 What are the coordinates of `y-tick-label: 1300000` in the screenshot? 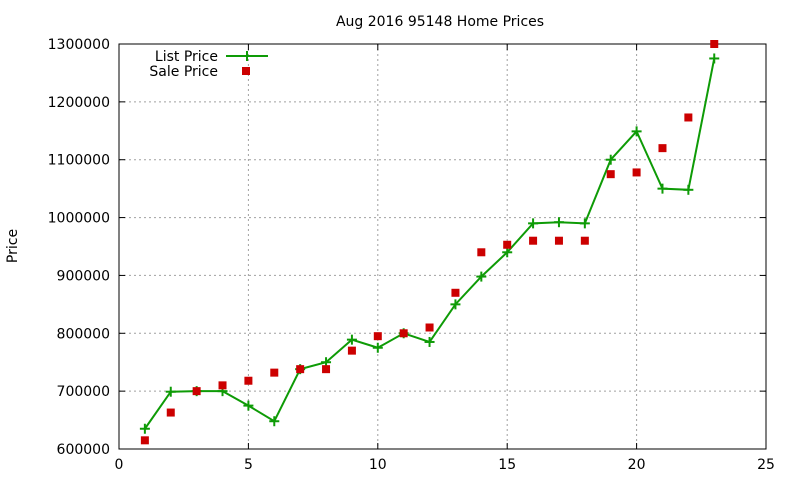 It's located at (79, 45).